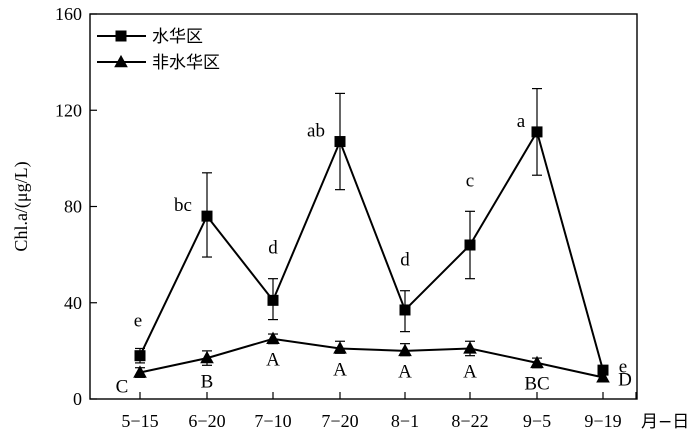  What do you see at coordinates (316, 131) in the screenshot?
I see `significance-label: ab` at bounding box center [316, 131].